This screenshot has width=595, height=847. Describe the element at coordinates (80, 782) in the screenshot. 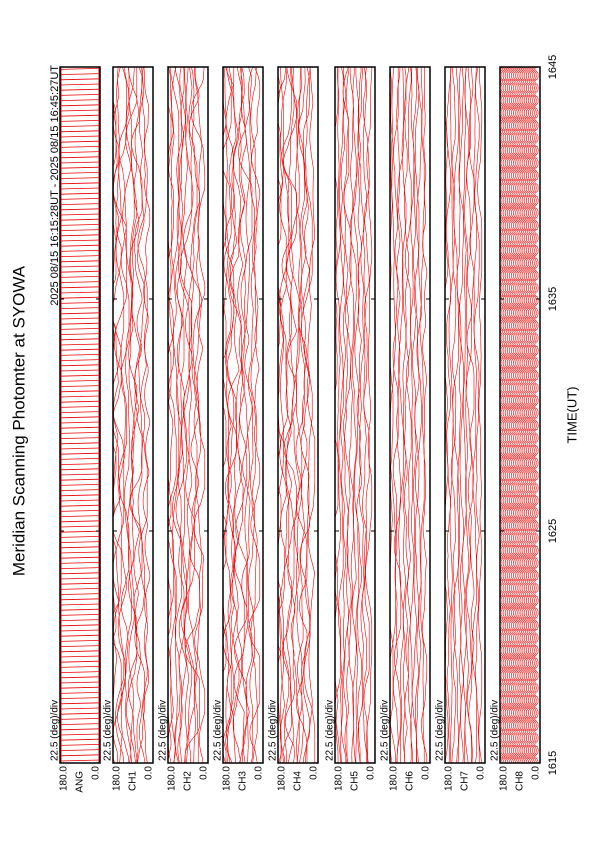

I see `channel-label: ANG` at that location.